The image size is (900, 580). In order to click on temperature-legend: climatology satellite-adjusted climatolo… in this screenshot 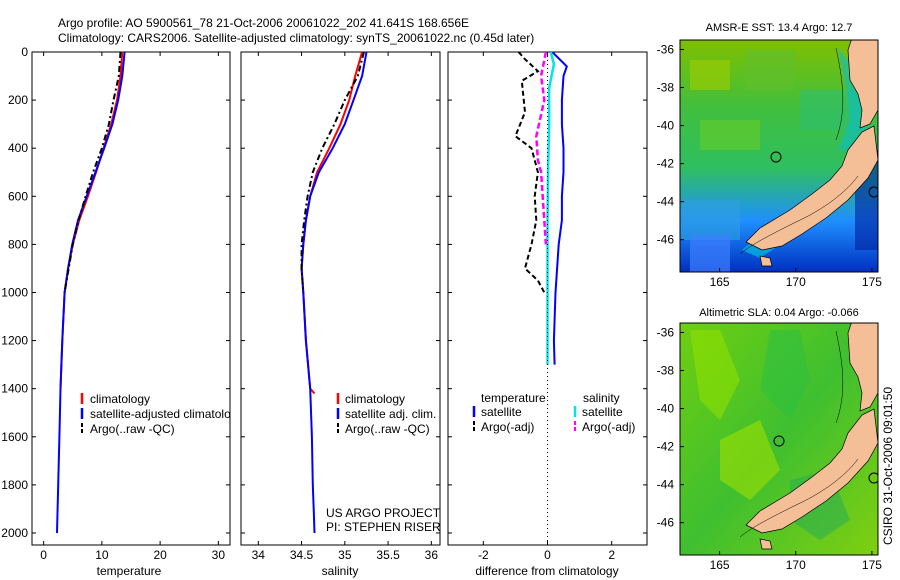, I will do `click(161, 414)`.